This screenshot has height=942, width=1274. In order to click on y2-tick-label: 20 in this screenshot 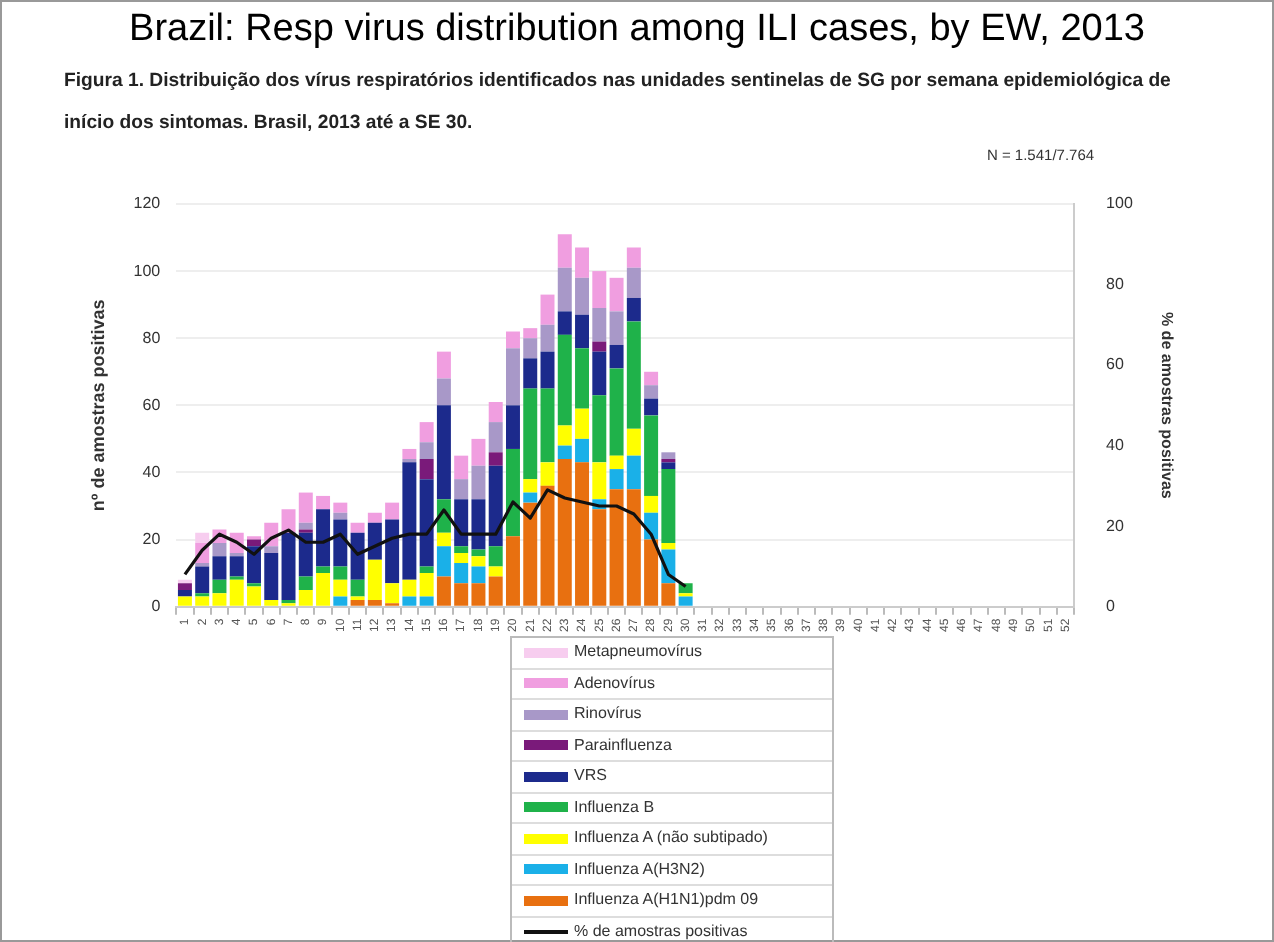, I will do `click(1115, 525)`.